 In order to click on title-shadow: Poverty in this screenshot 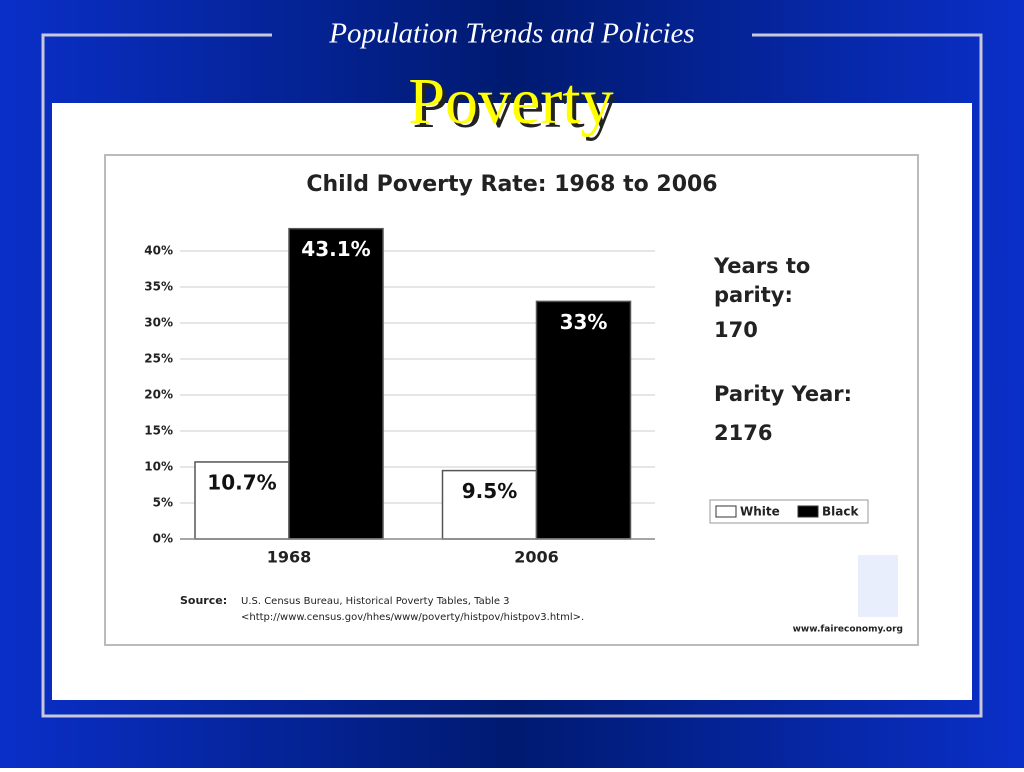, I will do `click(514, 105)`.